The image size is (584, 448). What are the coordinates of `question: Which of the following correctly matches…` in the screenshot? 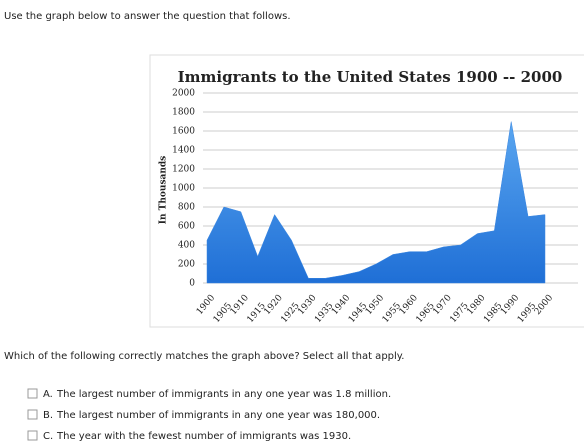 It's located at (204, 356).